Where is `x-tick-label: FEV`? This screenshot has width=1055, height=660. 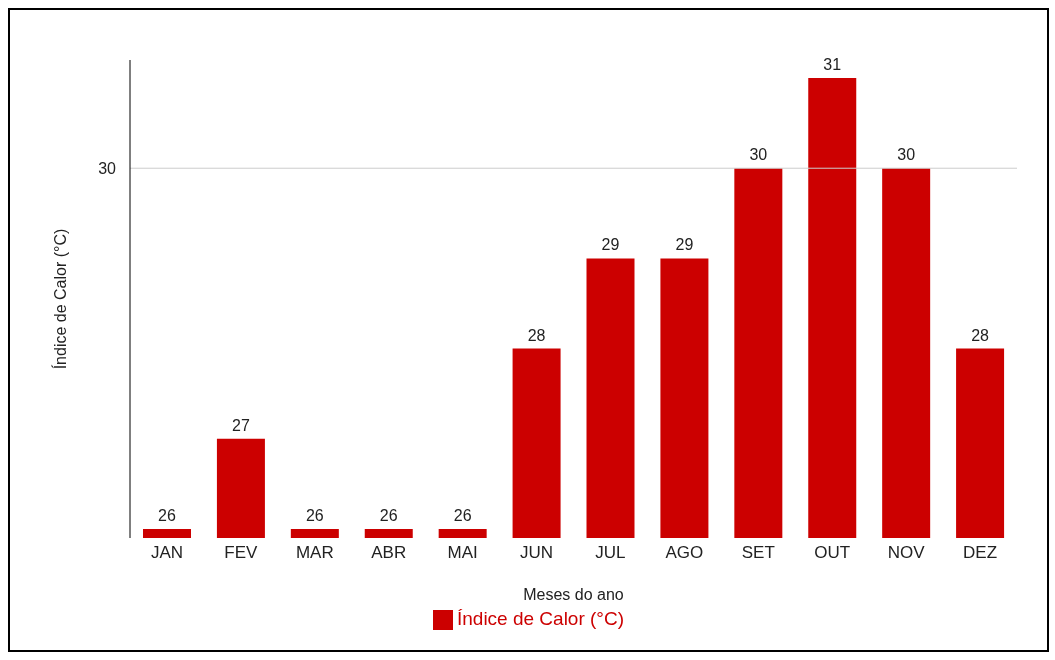
x-tick-label: FEV is located at coordinates (241, 553).